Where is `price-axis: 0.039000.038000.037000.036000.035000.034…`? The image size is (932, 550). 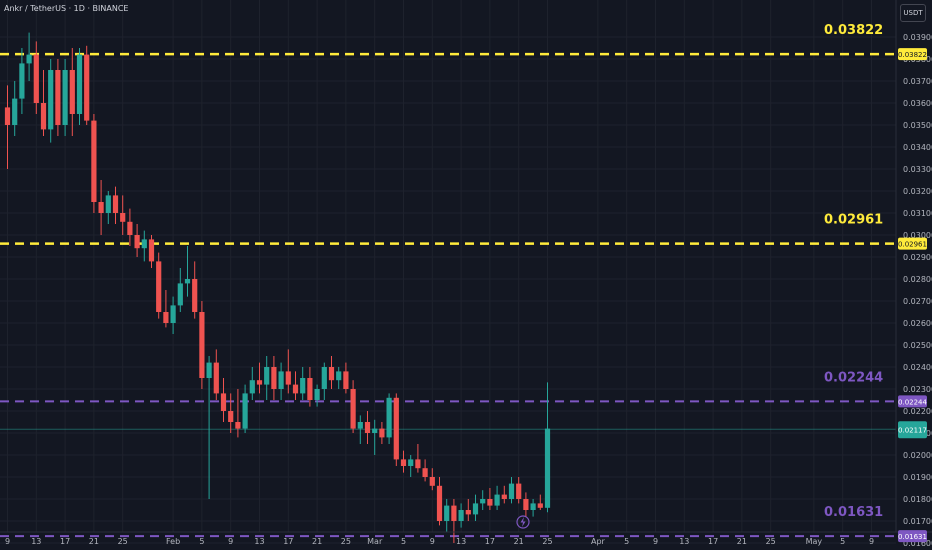
price-axis: 0.039000.038000.037000.036000.035000.034… is located at coordinates (913, 274).